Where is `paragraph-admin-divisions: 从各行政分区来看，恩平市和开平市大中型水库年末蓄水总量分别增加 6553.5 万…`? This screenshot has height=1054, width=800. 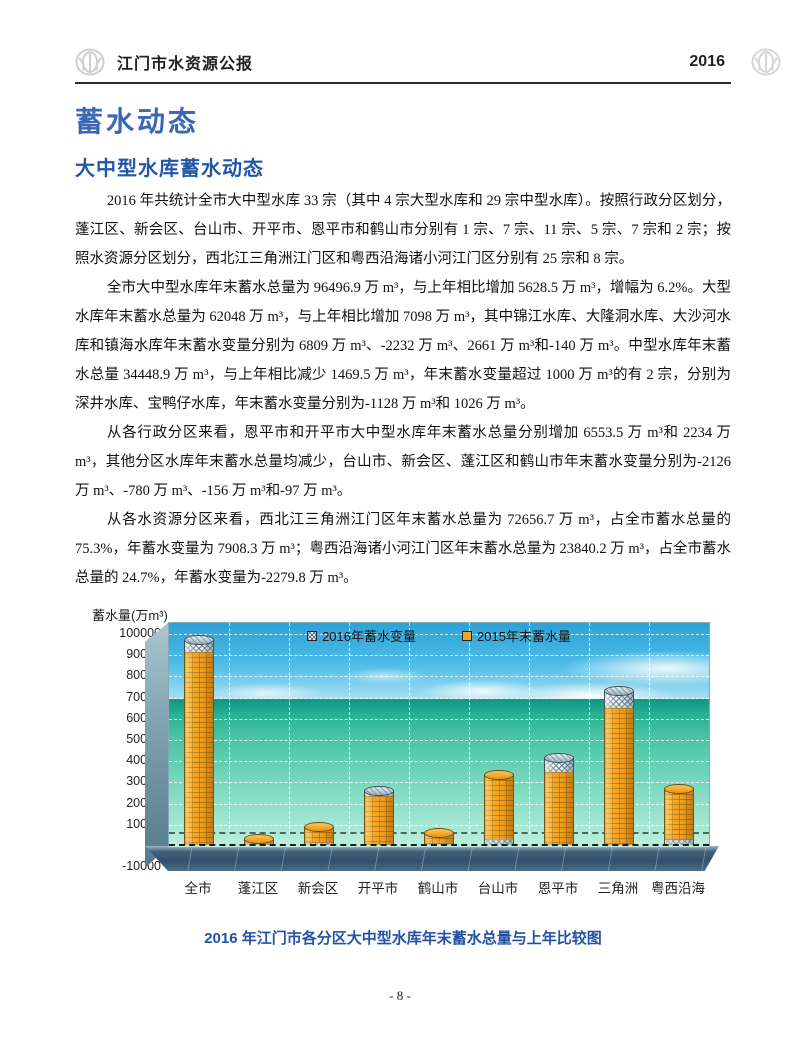 paragraph-admin-divisions: 从各行政分区来看，恩平市和开平市大中型水库年末蓄水总量分别增加 6553.5 万… is located at coordinates (403, 462).